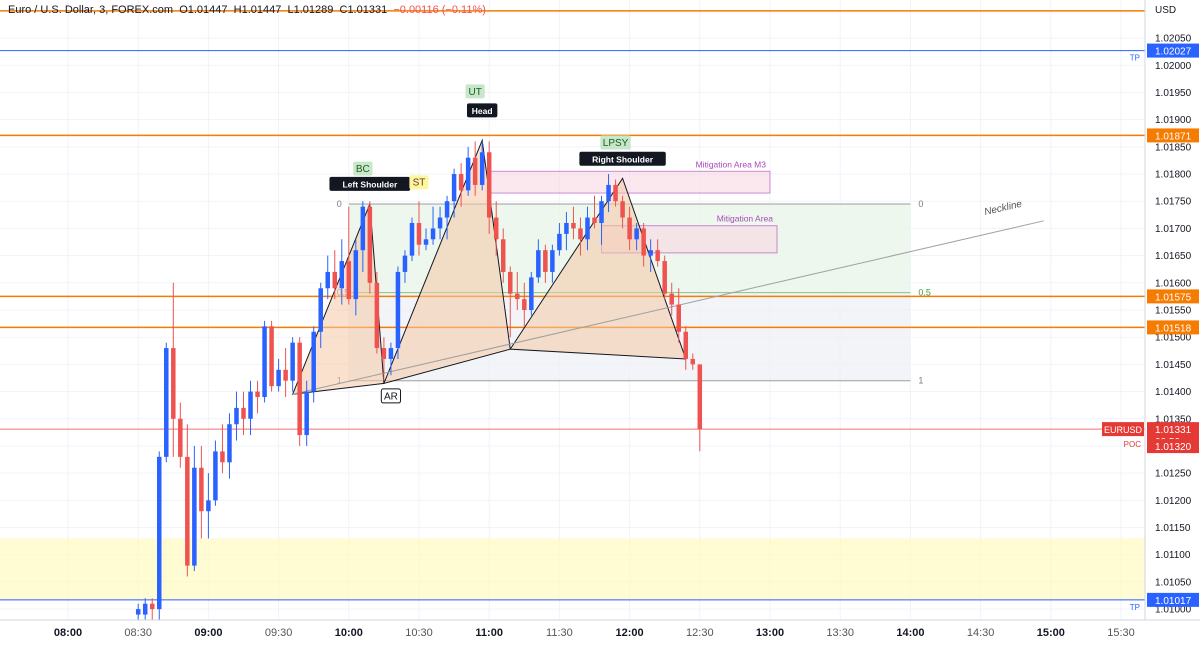 This screenshot has width=1200, height=645. I want to click on ohlc-close: C1.01331, so click(363, 10).